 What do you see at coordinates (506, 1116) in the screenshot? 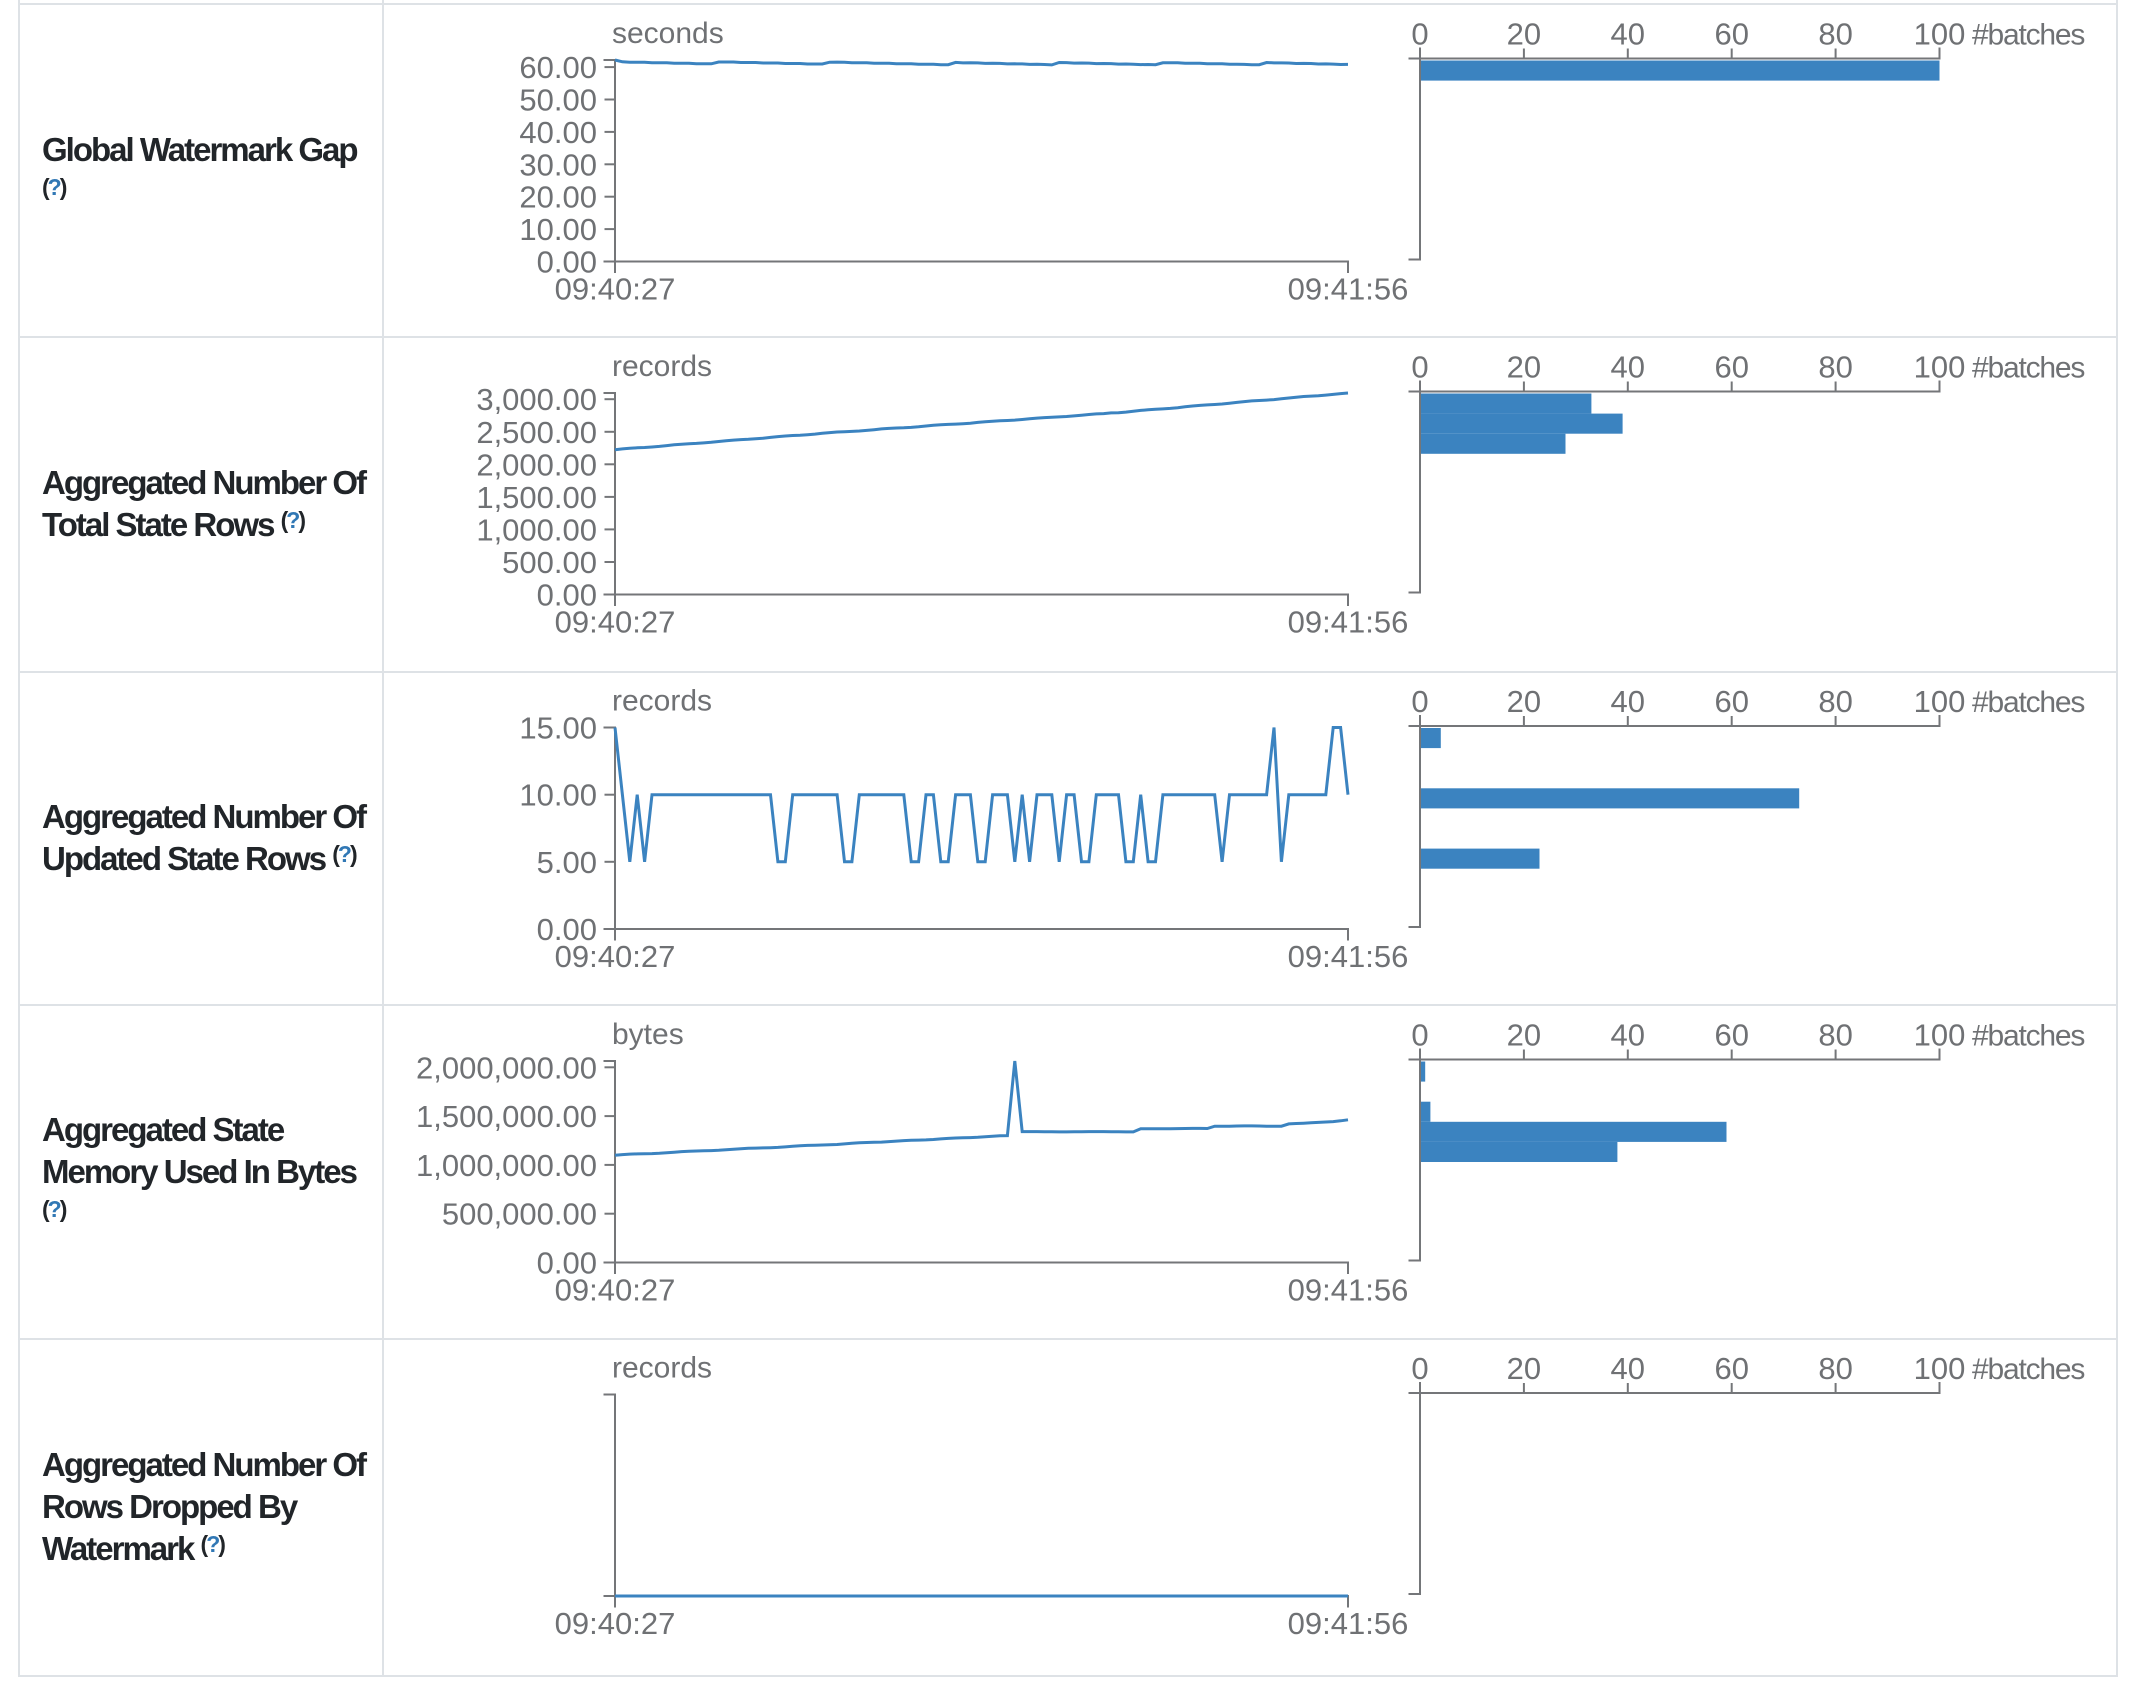
I see `svg-text: 1,500,000.00` at bounding box center [506, 1116].